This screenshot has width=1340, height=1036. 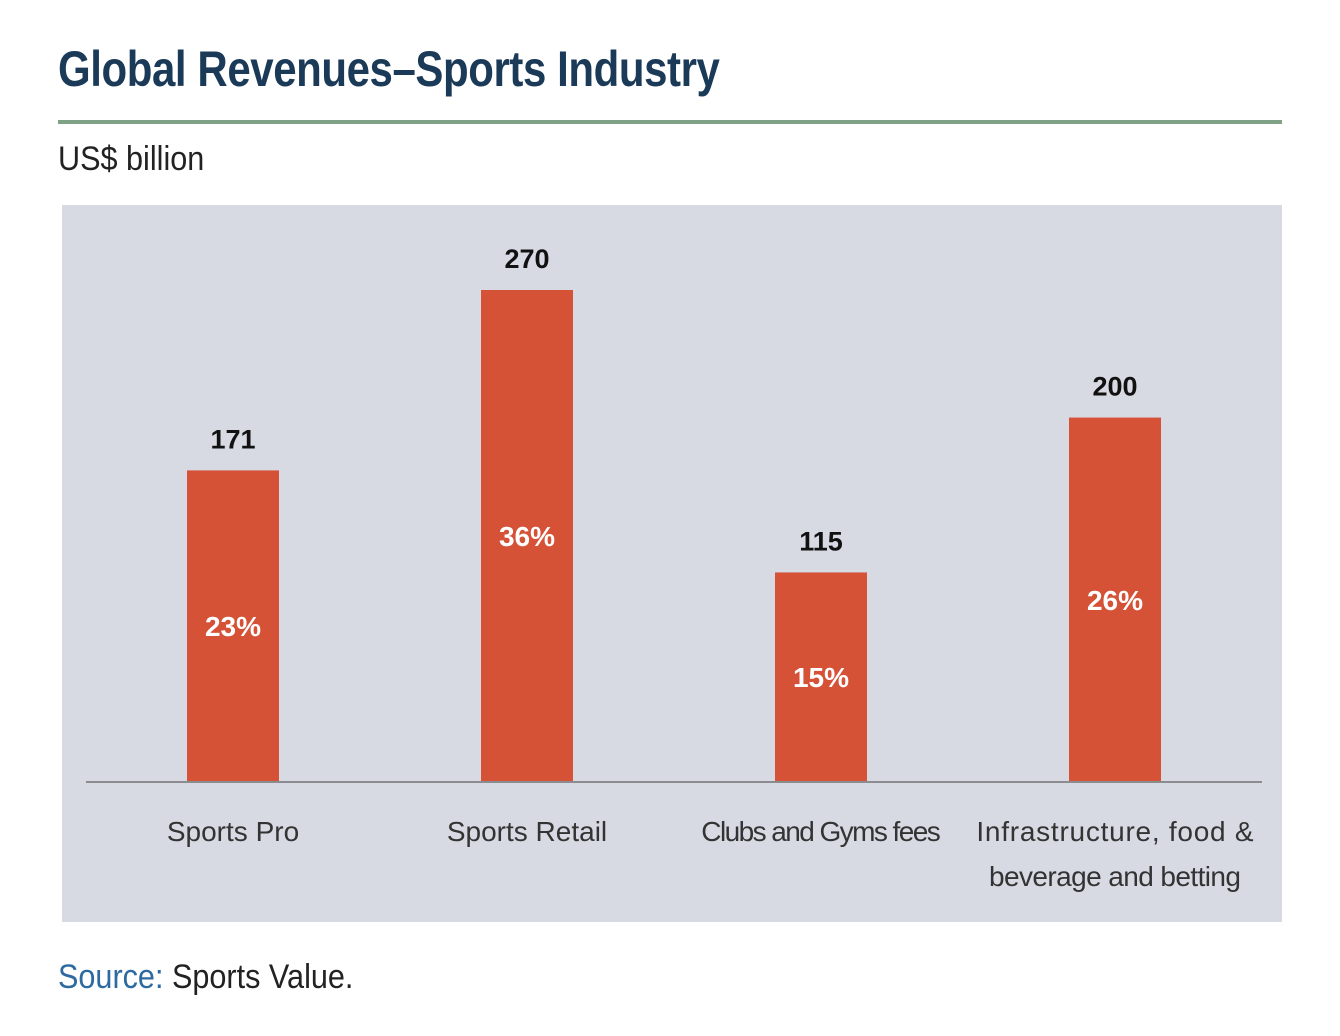 I want to click on source-note: Source: Sports Value., so click(x=205, y=977).